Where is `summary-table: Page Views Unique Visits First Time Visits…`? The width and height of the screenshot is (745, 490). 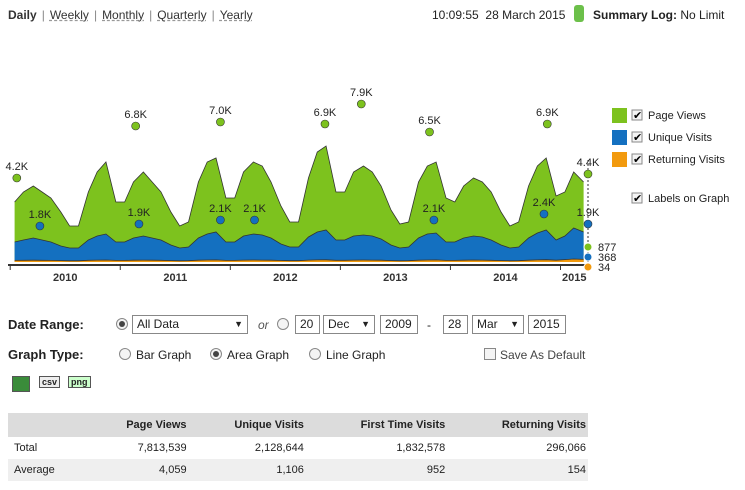 summary-table: Page Views Unique Visits First Time Visits… is located at coordinates (298, 447).